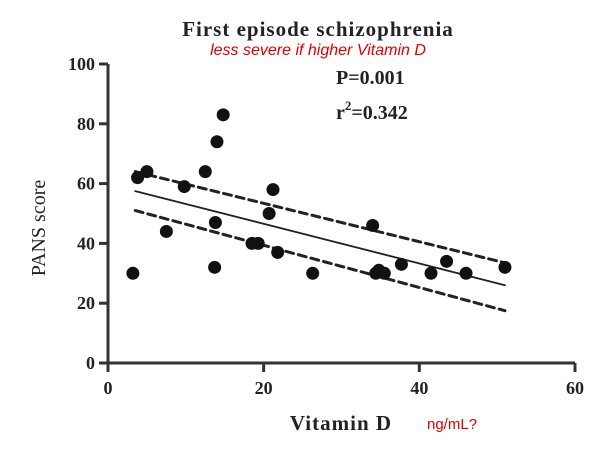  What do you see at coordinates (90, 363) in the screenshot?
I see `y-tick-label: 0` at bounding box center [90, 363].